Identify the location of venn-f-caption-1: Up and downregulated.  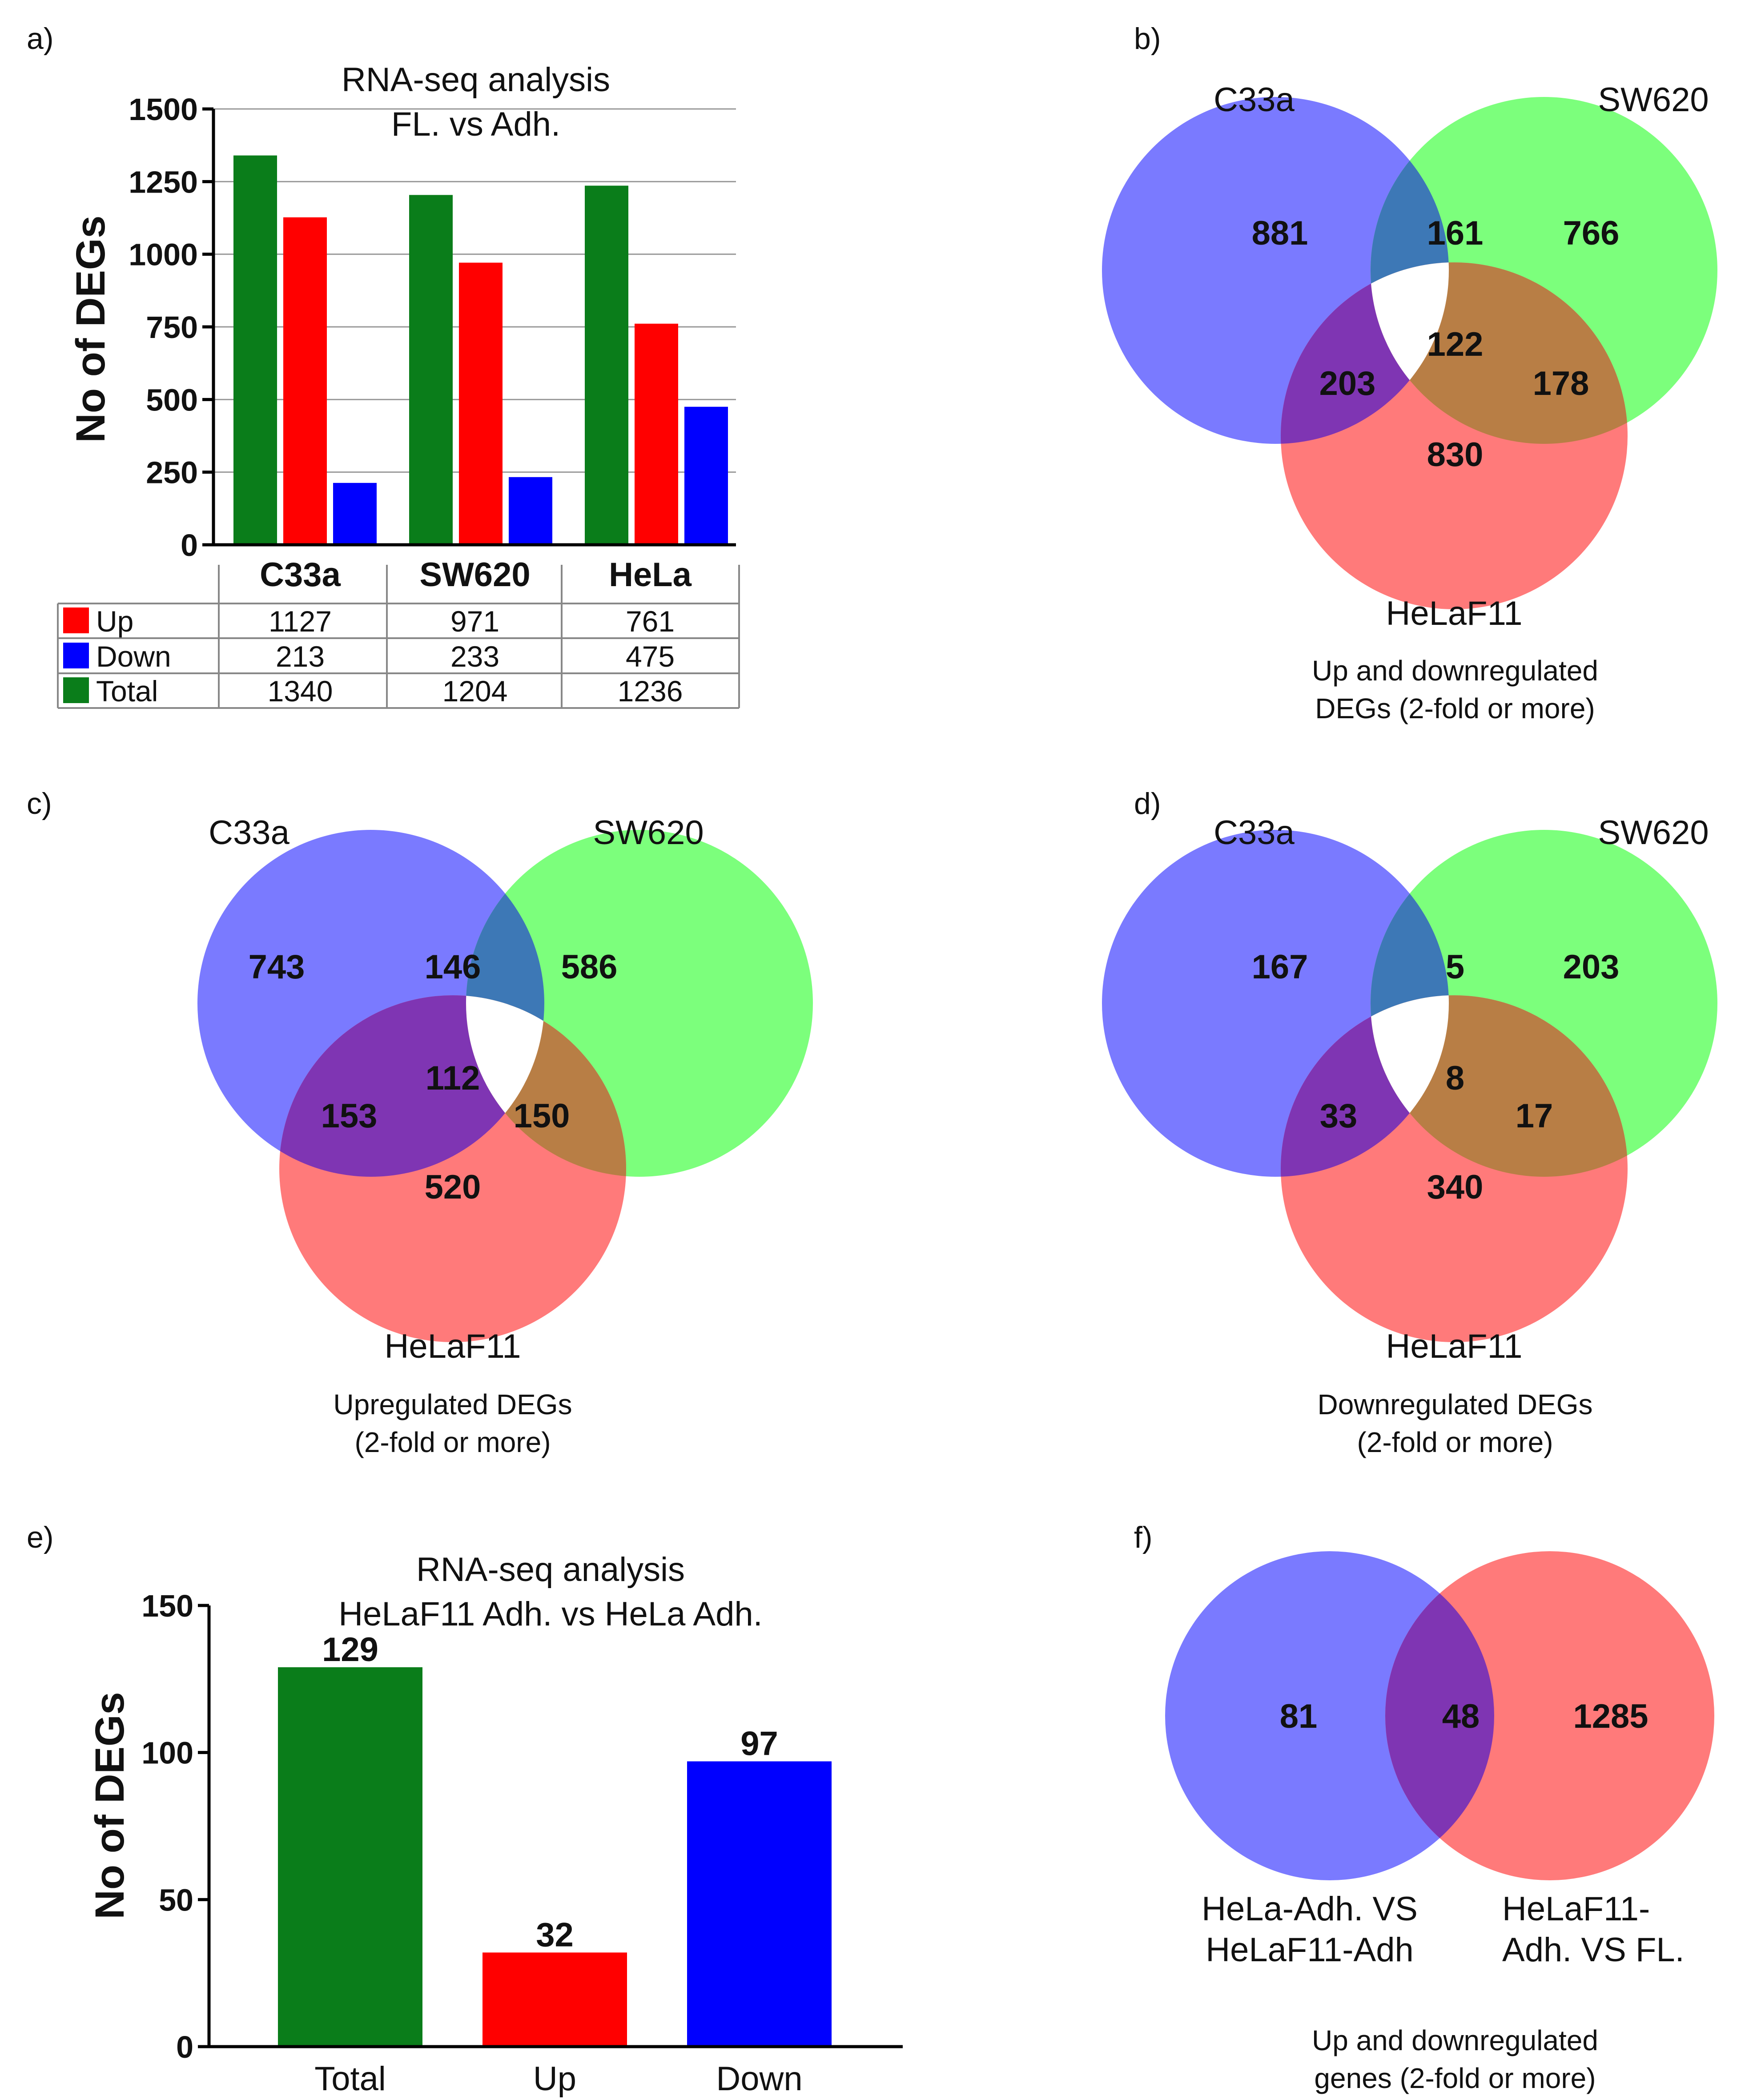
(1455, 2040).